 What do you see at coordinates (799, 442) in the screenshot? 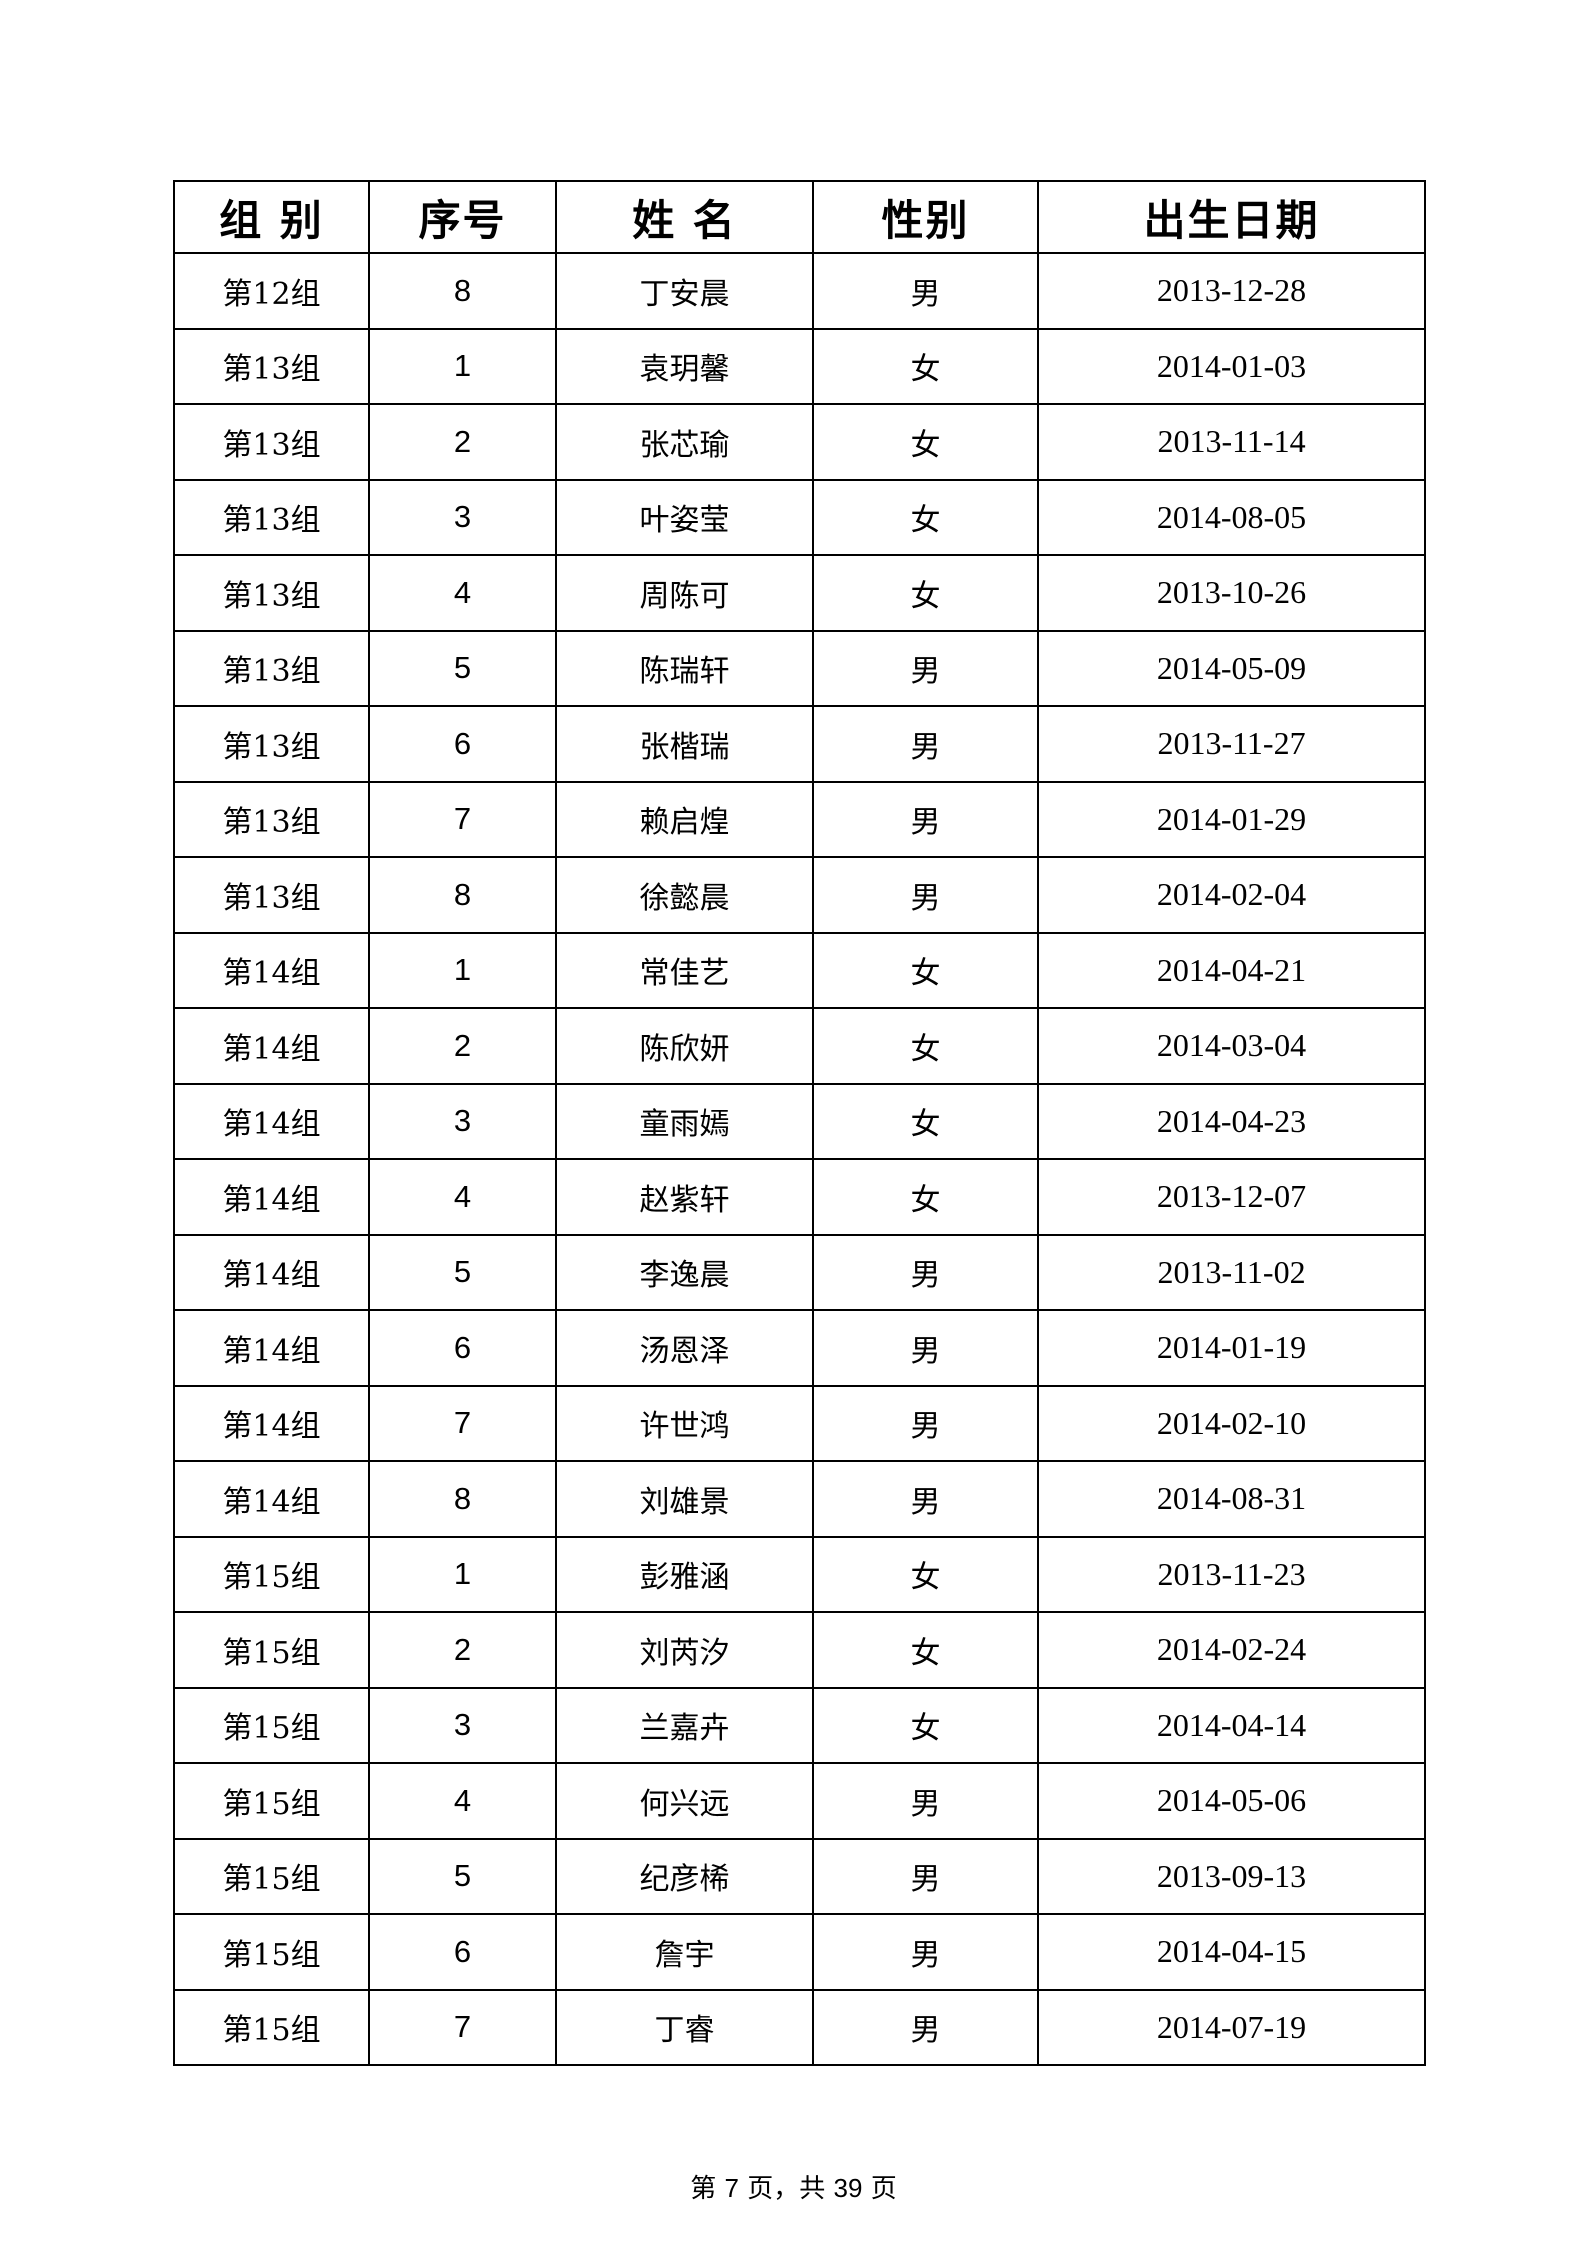
I see `table-row: 第13组 2 张芯瑜女 2013-11-14` at bounding box center [799, 442].